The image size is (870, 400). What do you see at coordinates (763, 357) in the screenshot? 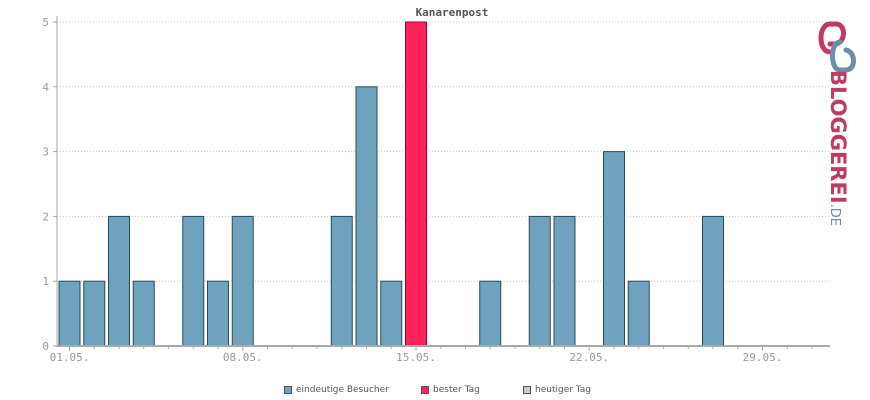
I see `x-tick-label: 29.05.` at bounding box center [763, 357].